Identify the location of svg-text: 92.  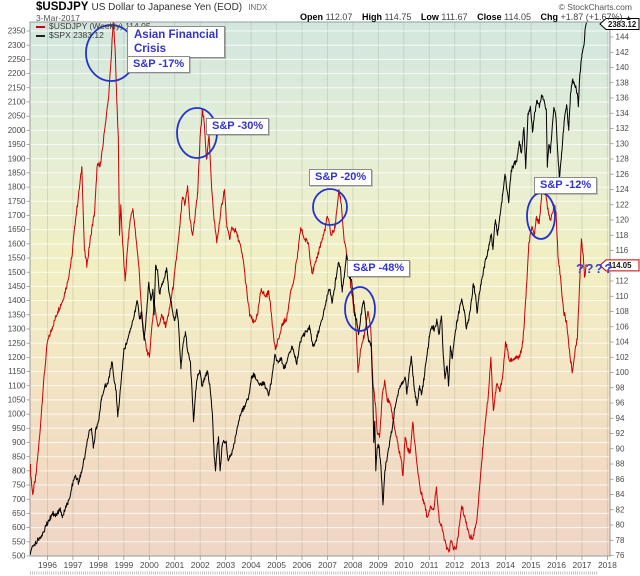
(620, 433).